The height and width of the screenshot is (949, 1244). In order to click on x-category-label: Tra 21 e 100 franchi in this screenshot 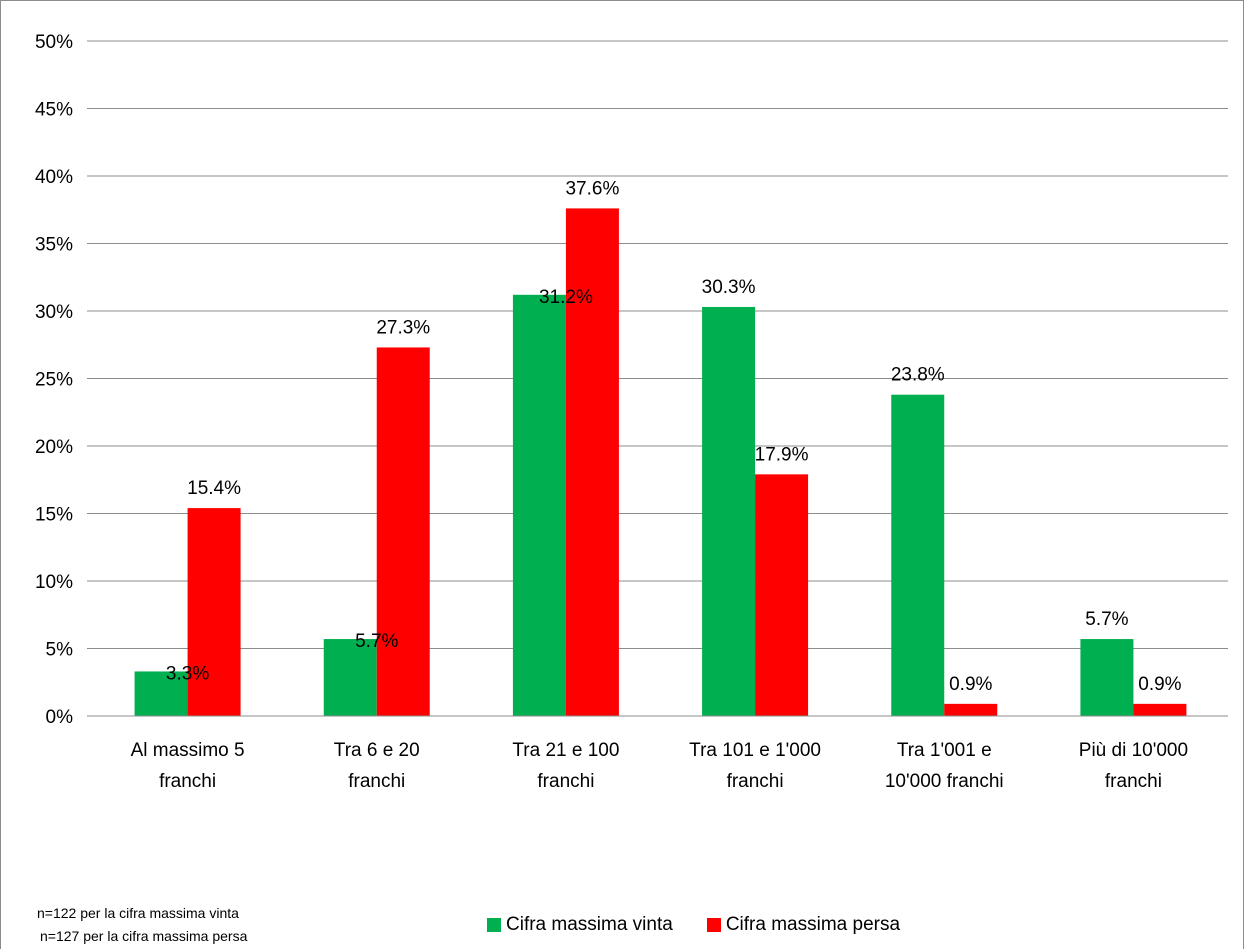, I will do `click(565, 766)`.